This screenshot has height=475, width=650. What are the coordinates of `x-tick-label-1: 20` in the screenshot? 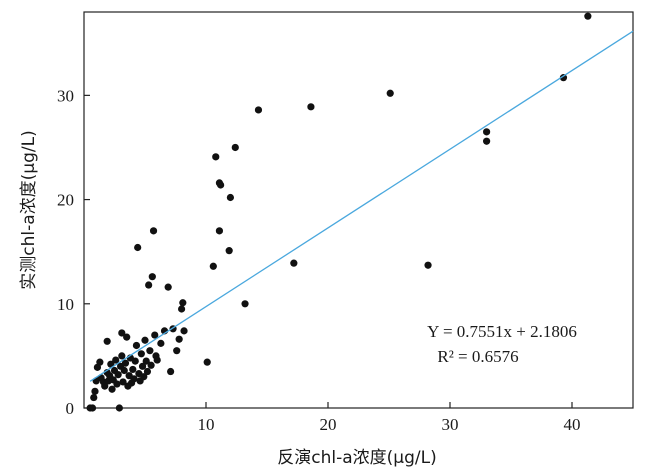 It's located at (328, 424).